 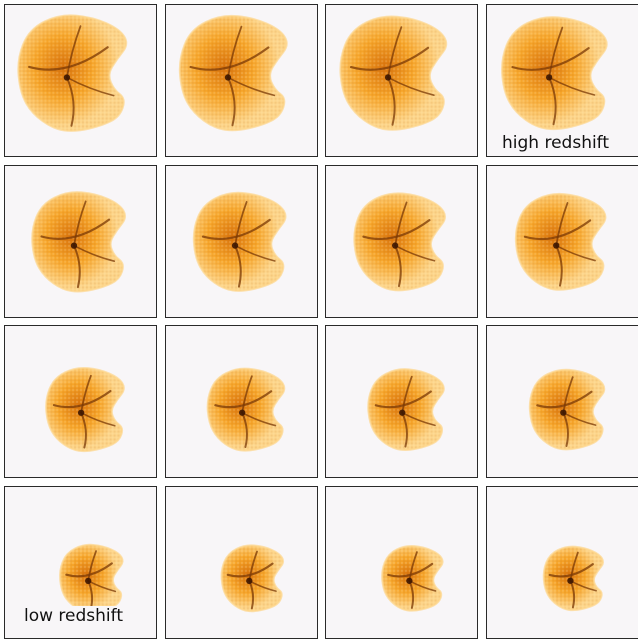 I want to click on simulation-panel: high redshift, so click(x=562, y=80).